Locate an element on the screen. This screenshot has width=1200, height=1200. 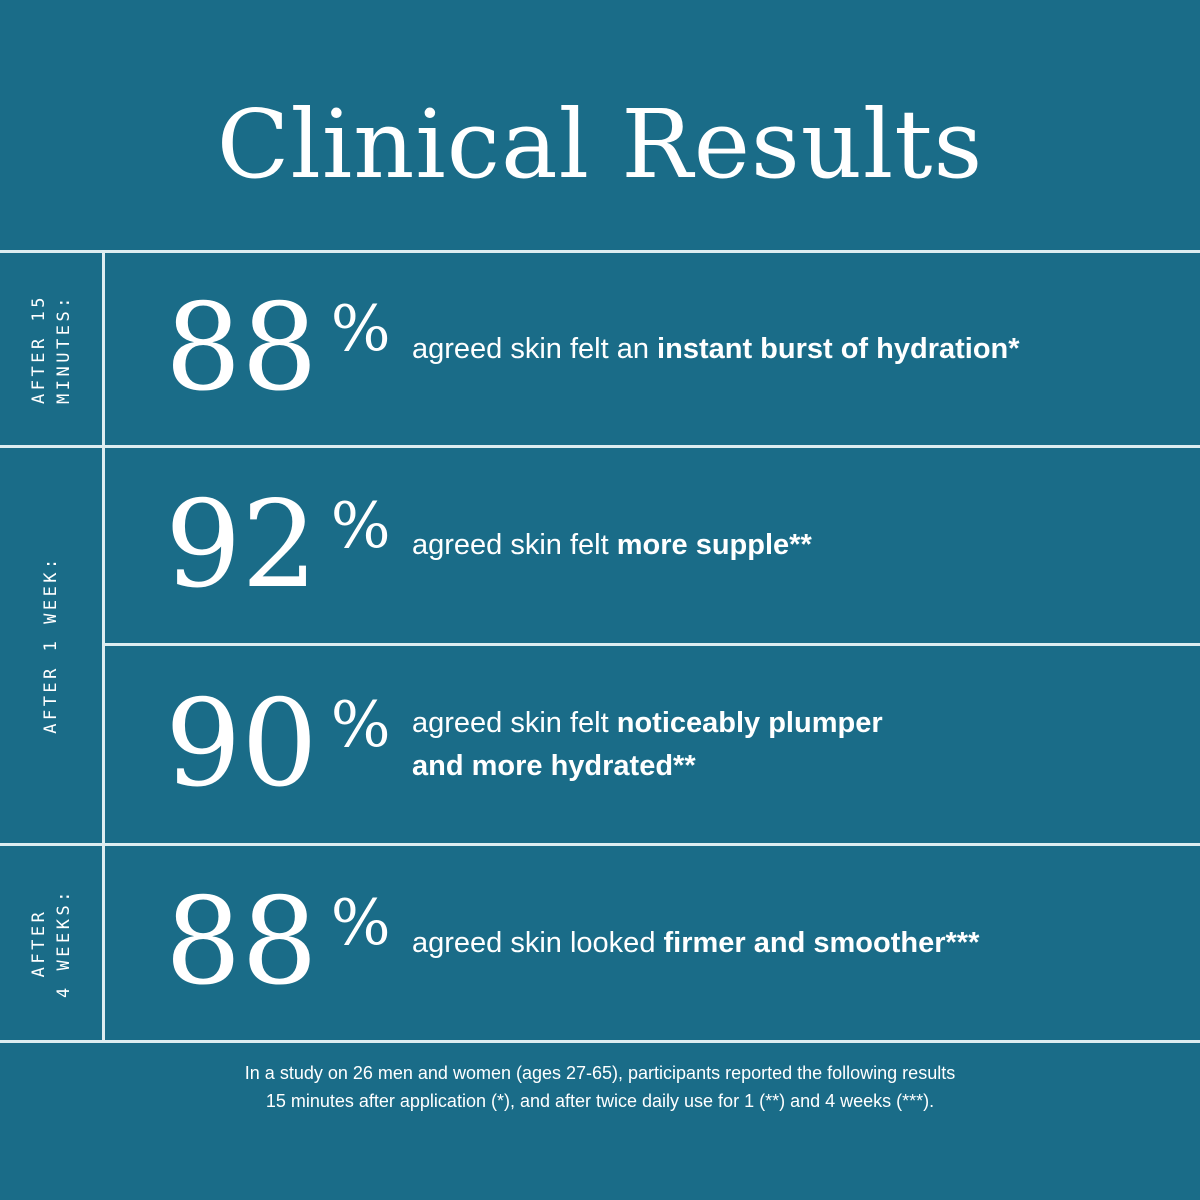
stat-percent: 90% is located at coordinates (288, 744).